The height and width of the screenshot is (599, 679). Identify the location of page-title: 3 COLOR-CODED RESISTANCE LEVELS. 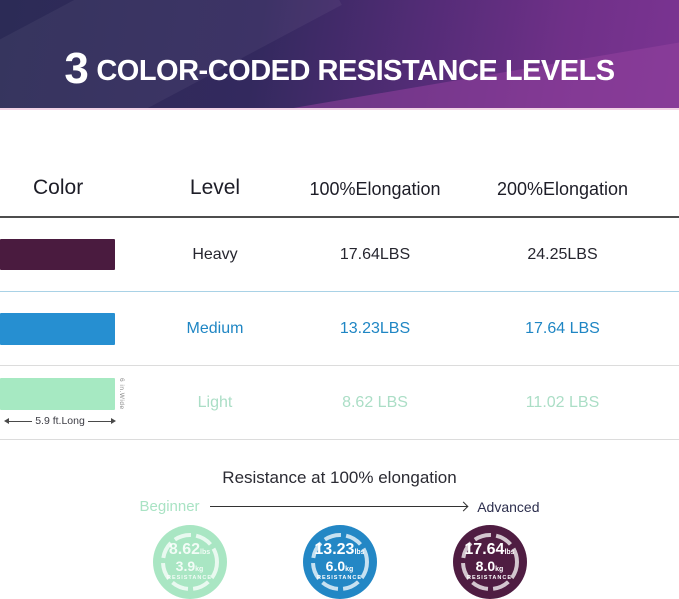
(339, 69).